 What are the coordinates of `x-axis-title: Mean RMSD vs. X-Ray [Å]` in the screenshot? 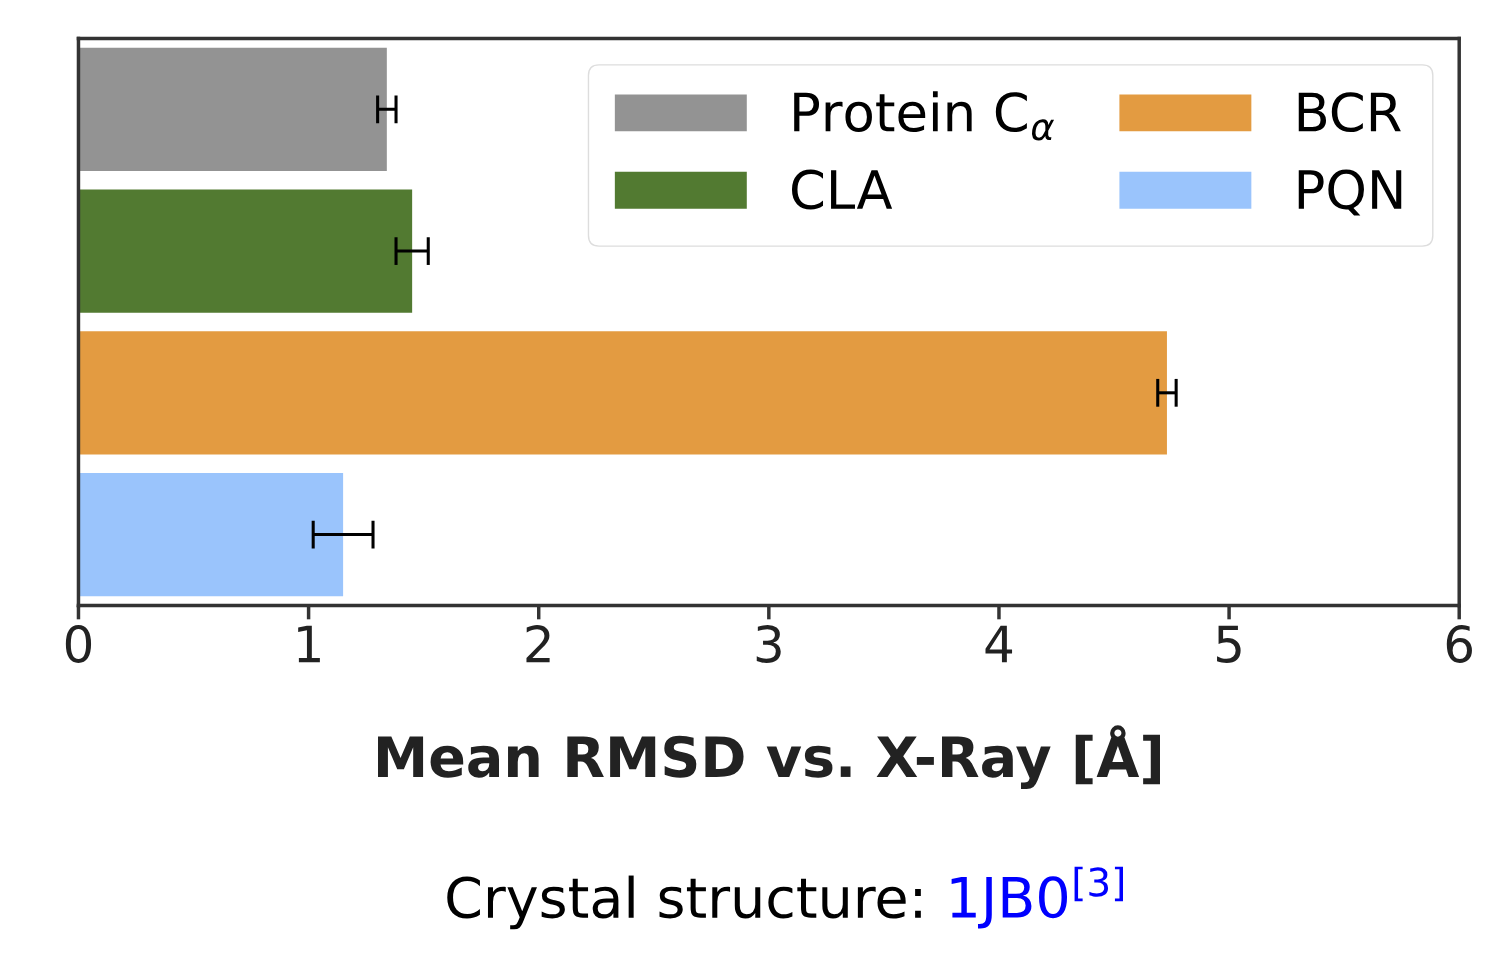 It's located at (769, 757).